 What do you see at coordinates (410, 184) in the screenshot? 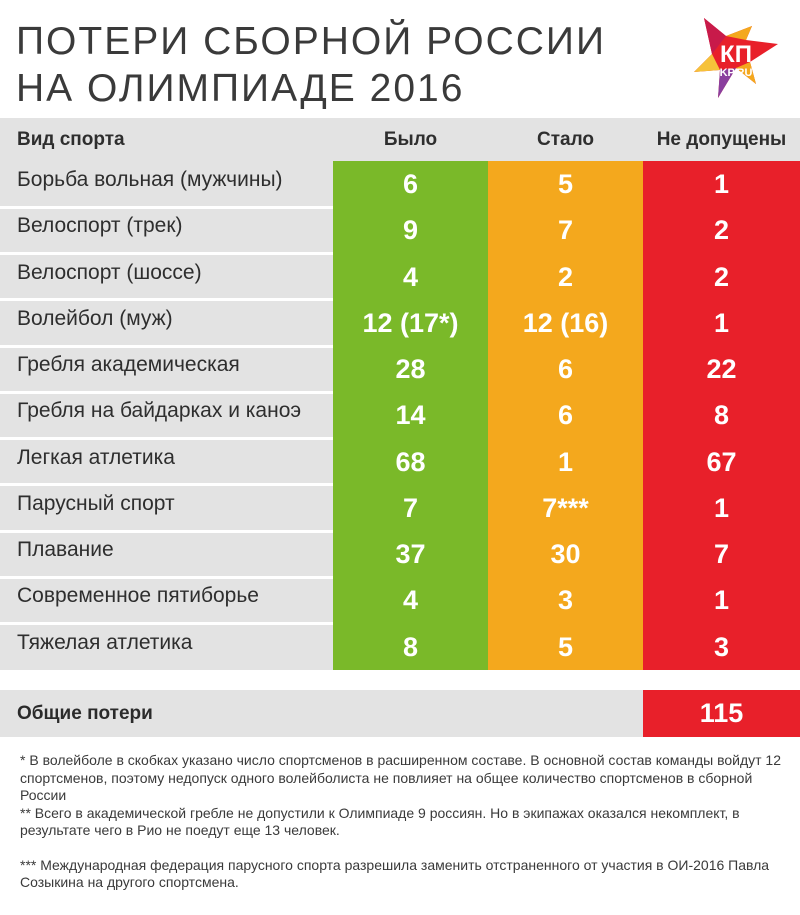
I see `value-was: 6` at bounding box center [410, 184].